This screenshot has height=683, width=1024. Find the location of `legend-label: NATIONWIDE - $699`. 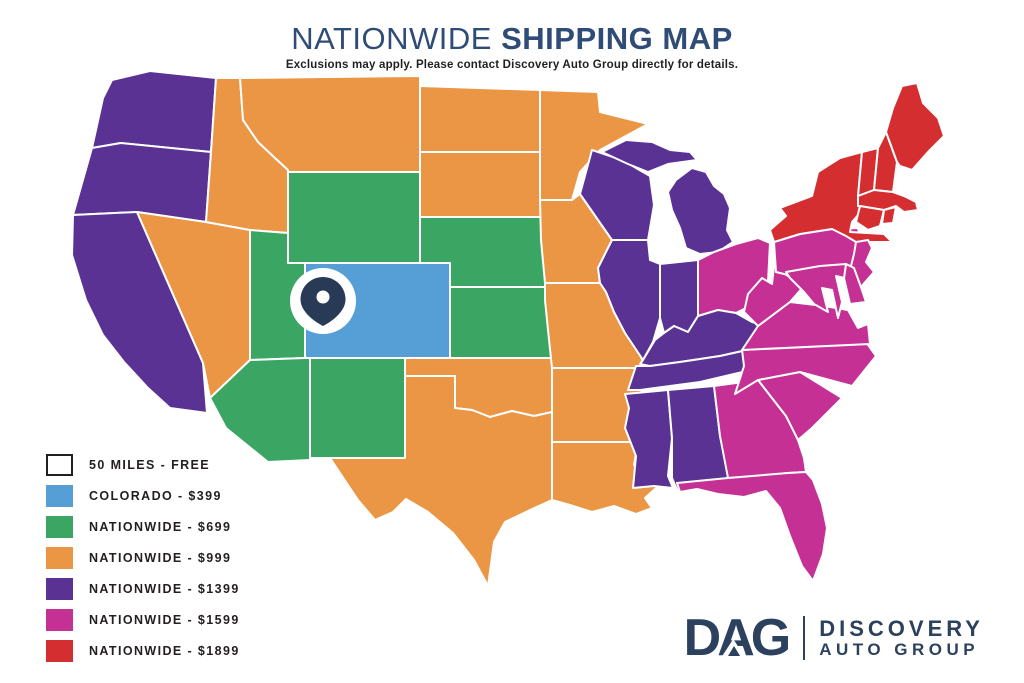

legend-label: NATIONWIDE - $699 is located at coordinates (160, 526).